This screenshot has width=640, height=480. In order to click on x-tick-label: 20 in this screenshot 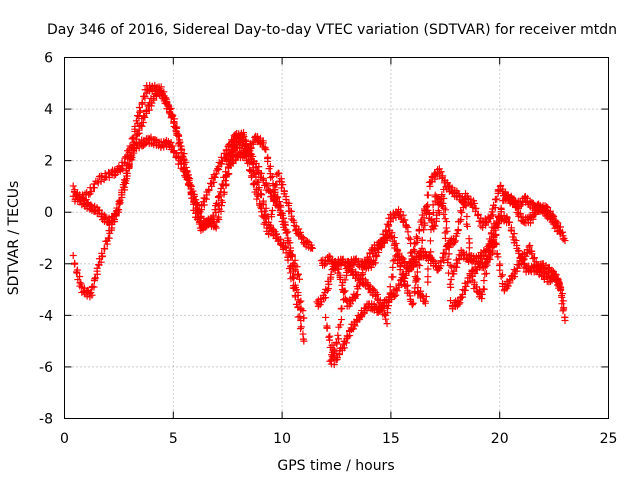, I will do `click(500, 439)`.